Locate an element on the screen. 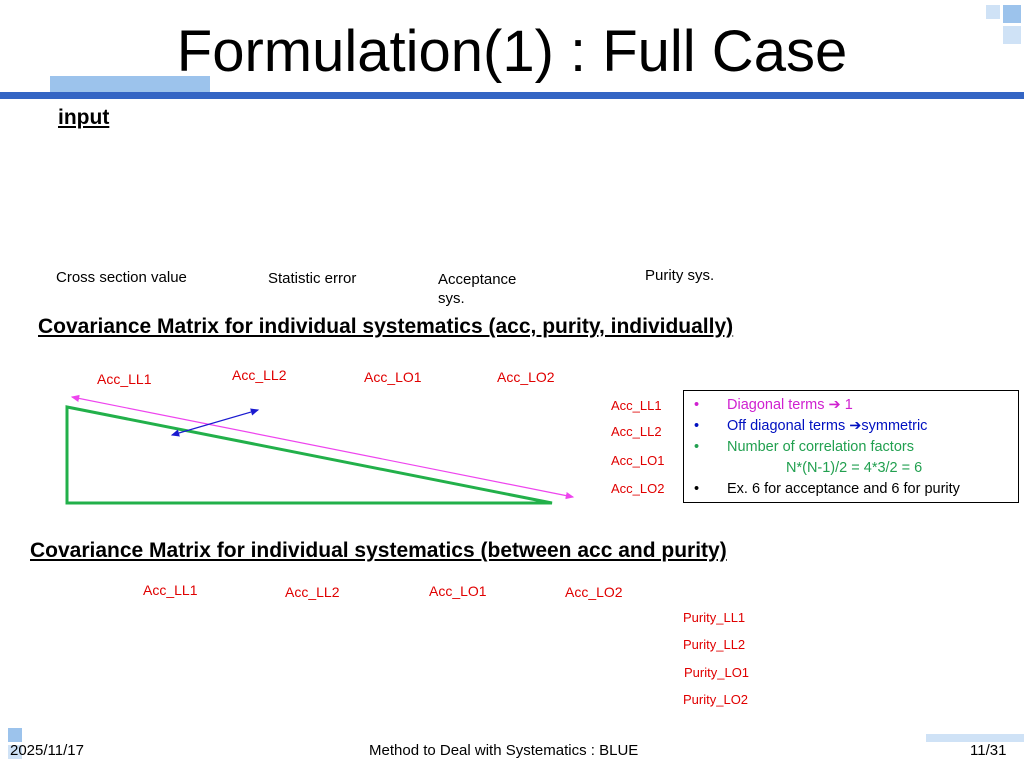  input-column: Cross section value is located at coordinates (121, 277).